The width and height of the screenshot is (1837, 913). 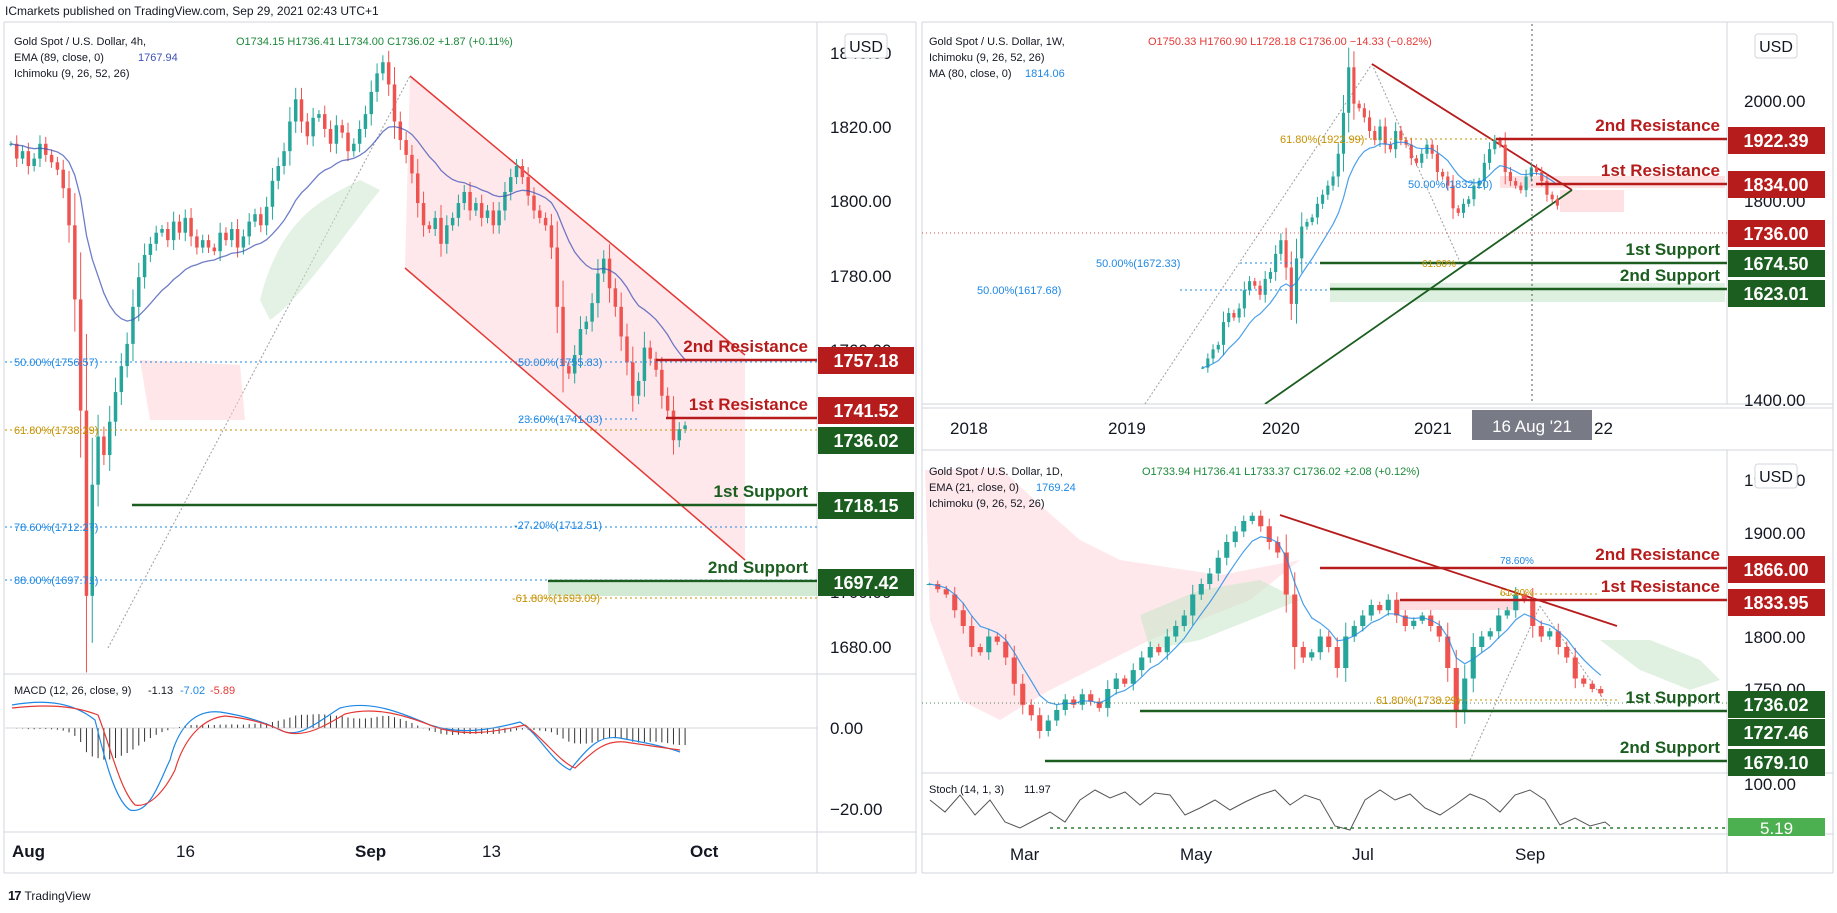 What do you see at coordinates (56, 528) in the screenshot?
I see `fib-label: 78.60%(1712.27)` at bounding box center [56, 528].